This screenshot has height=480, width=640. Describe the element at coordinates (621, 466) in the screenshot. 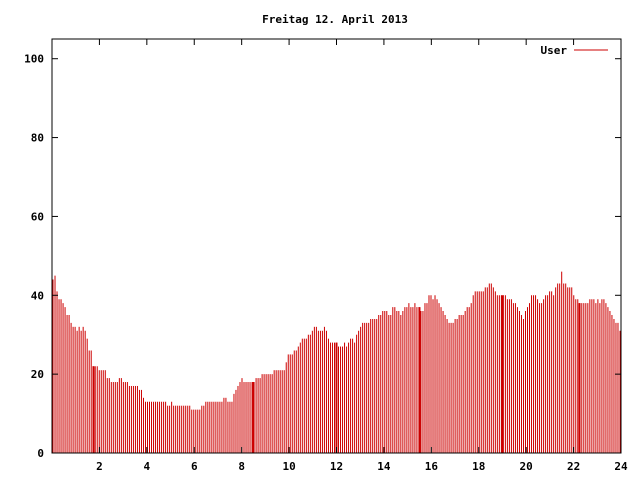

I see `x-tick-label: 24` at that location.